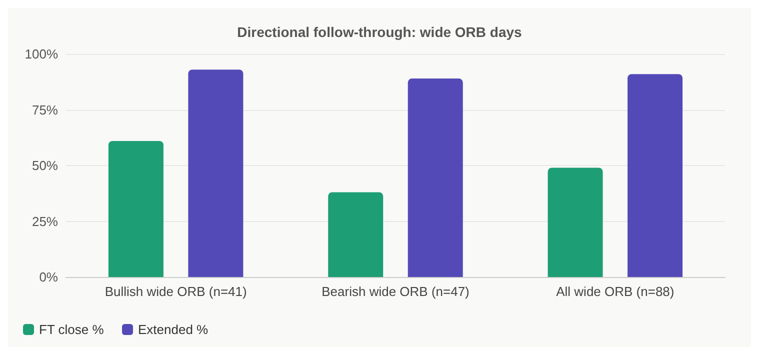 Image resolution: width=759 pixels, height=355 pixels. Describe the element at coordinates (379, 32) in the screenshot. I see `chart-title: Directional follow-through: wide ORB days` at that location.